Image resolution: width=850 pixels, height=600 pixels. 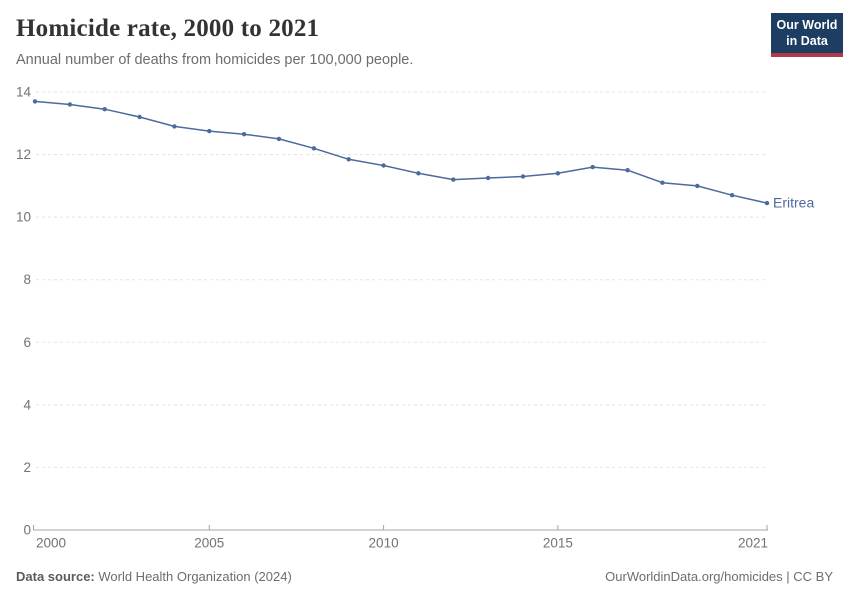 What do you see at coordinates (51, 543) in the screenshot?
I see `x-tick-label: 2000` at bounding box center [51, 543].